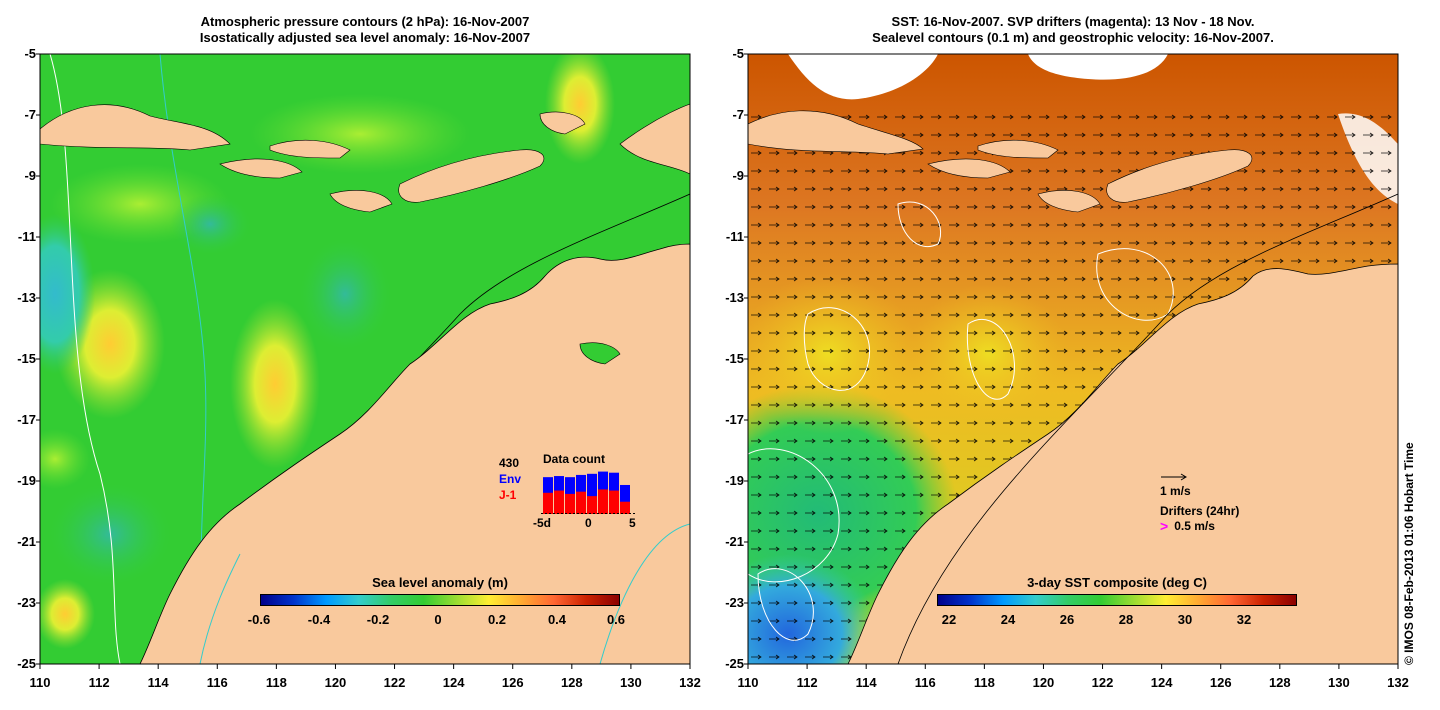 Image resolution: width=1440 pixels, height=710 pixels. What do you see at coordinates (1200, 511) in the screenshot?
I see `drifters-label: Drifters (24hr)` at bounding box center [1200, 511].